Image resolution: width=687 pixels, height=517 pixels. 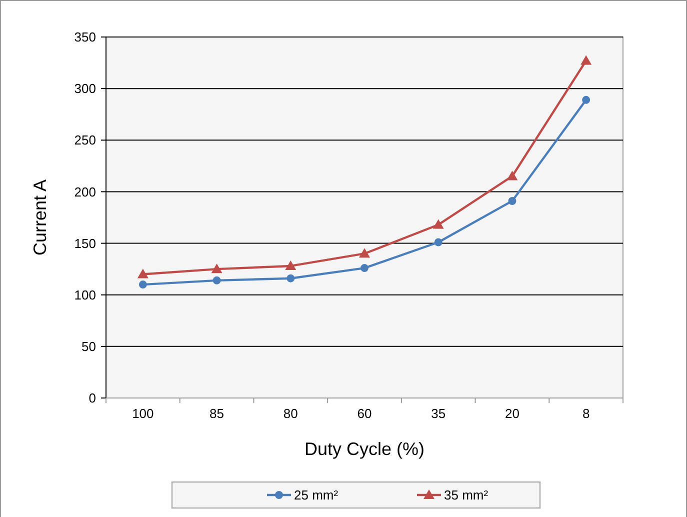 I want to click on x-tick-label: 100, so click(x=143, y=413).